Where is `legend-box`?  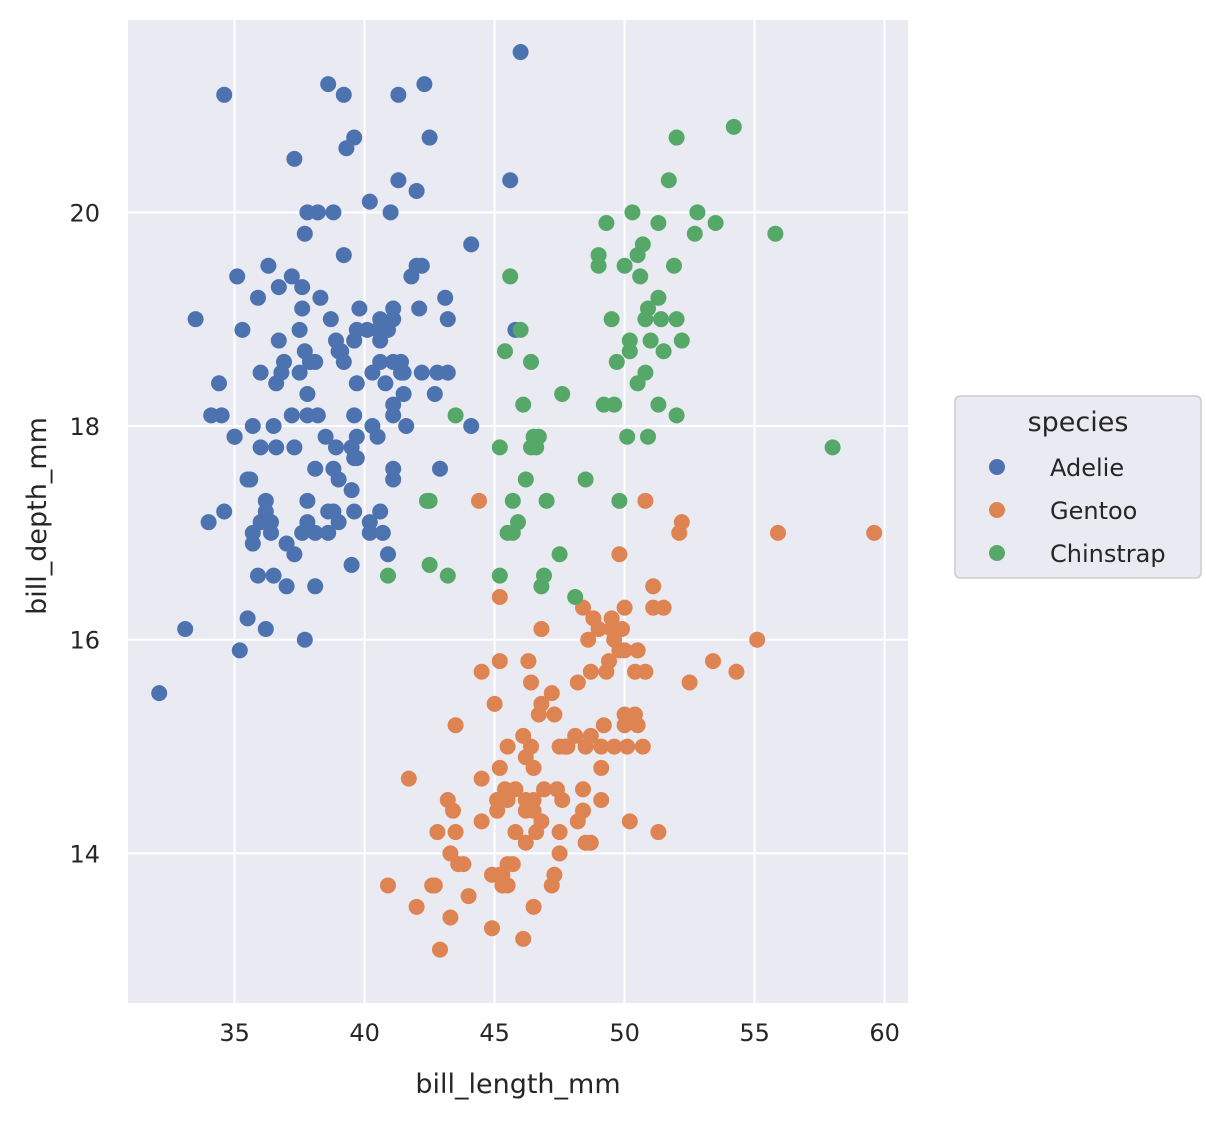
legend-box is located at coordinates (1078, 487).